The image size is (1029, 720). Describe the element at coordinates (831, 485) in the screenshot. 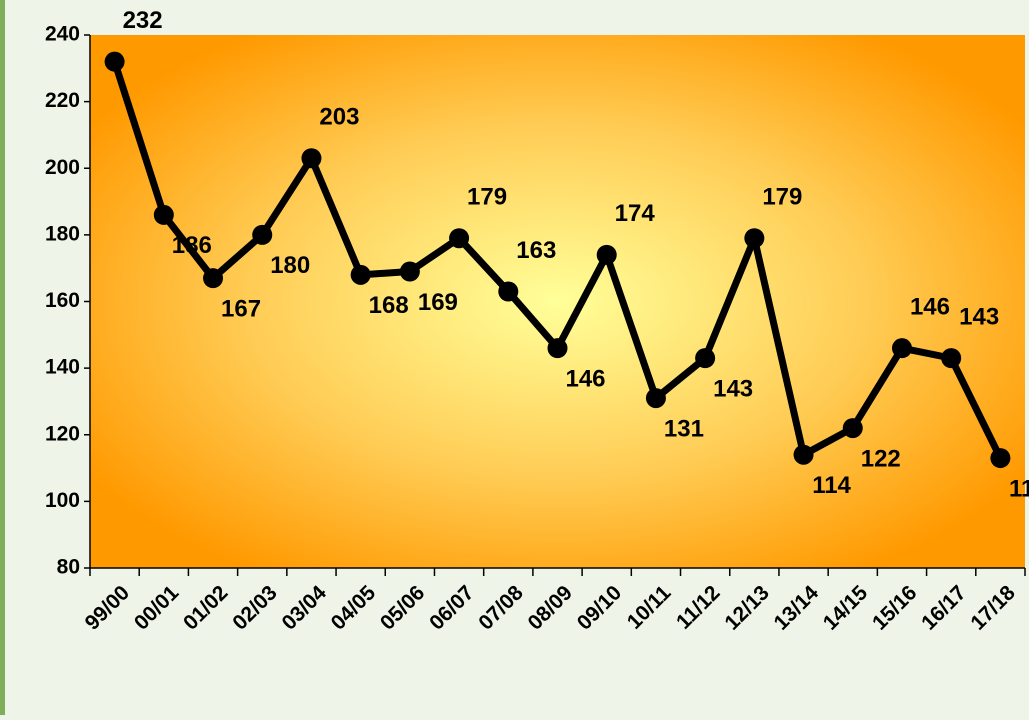

I see `data-label: 114` at that location.